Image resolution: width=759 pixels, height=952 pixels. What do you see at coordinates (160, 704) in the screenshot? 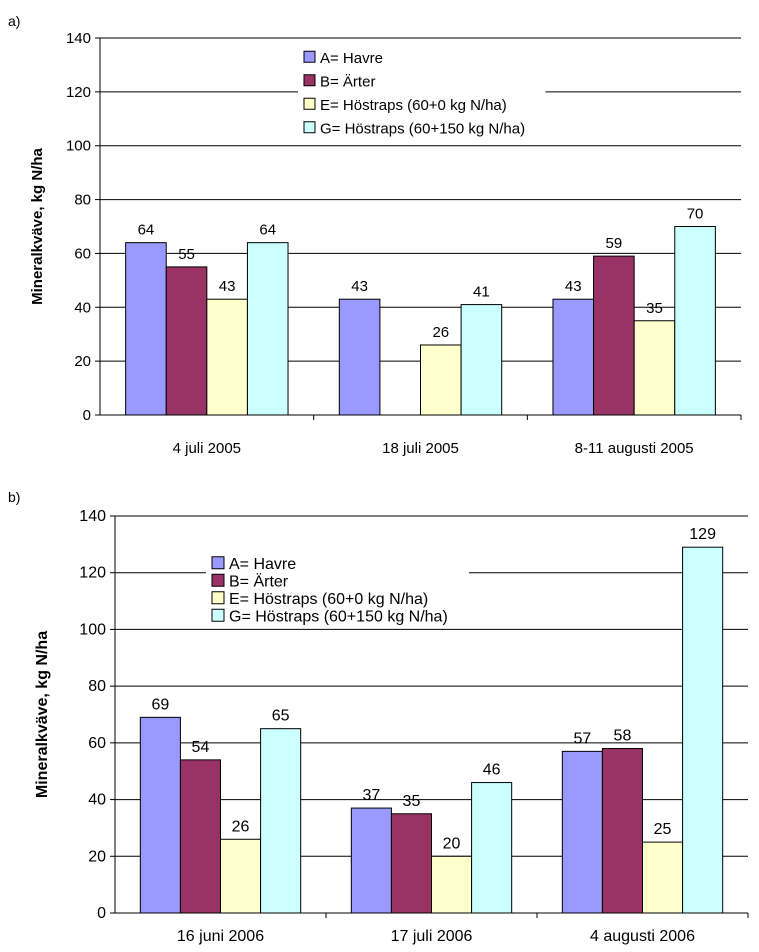
I see `data-label: 69` at bounding box center [160, 704].